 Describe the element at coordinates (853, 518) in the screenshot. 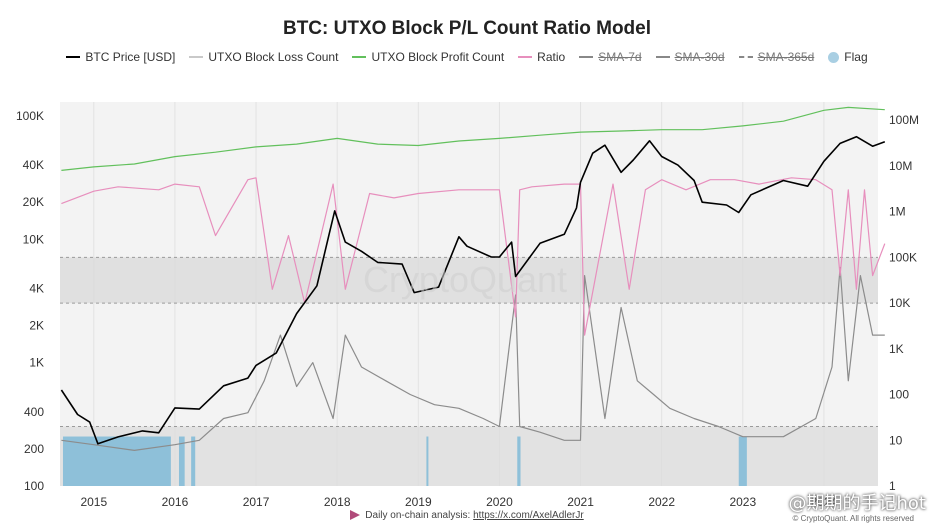

I see `copyright: © CryptoQuant. All rights reserved` at that location.